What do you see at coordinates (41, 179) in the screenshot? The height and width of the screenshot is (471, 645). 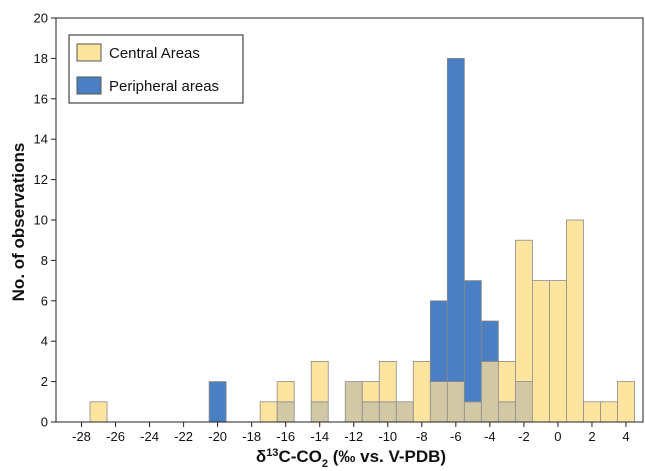 I see `y-tick-label: 12` at bounding box center [41, 179].